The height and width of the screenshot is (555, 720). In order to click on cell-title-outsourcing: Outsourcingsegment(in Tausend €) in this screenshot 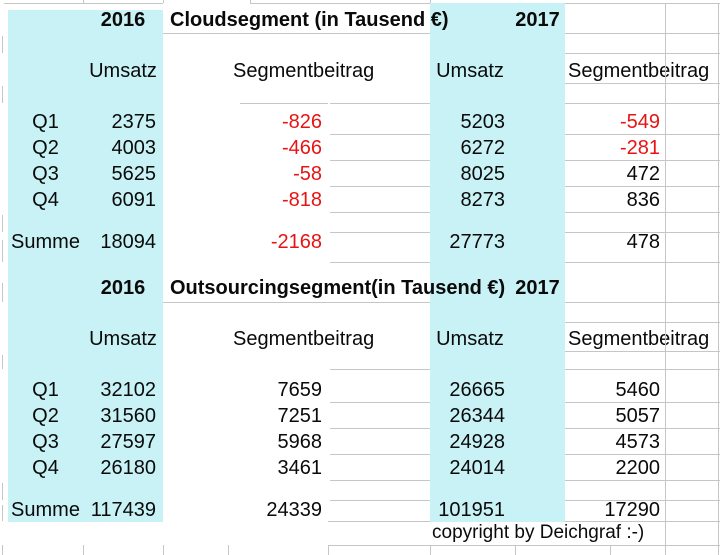, I will do `click(338, 288)`.